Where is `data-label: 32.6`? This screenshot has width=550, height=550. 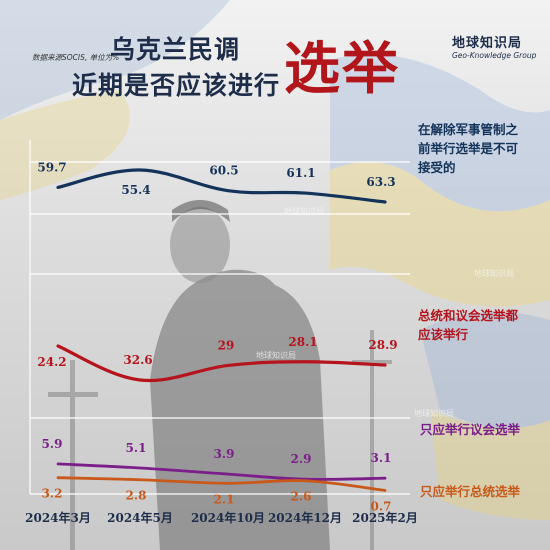 data-label: 32.6 is located at coordinates (137, 360).